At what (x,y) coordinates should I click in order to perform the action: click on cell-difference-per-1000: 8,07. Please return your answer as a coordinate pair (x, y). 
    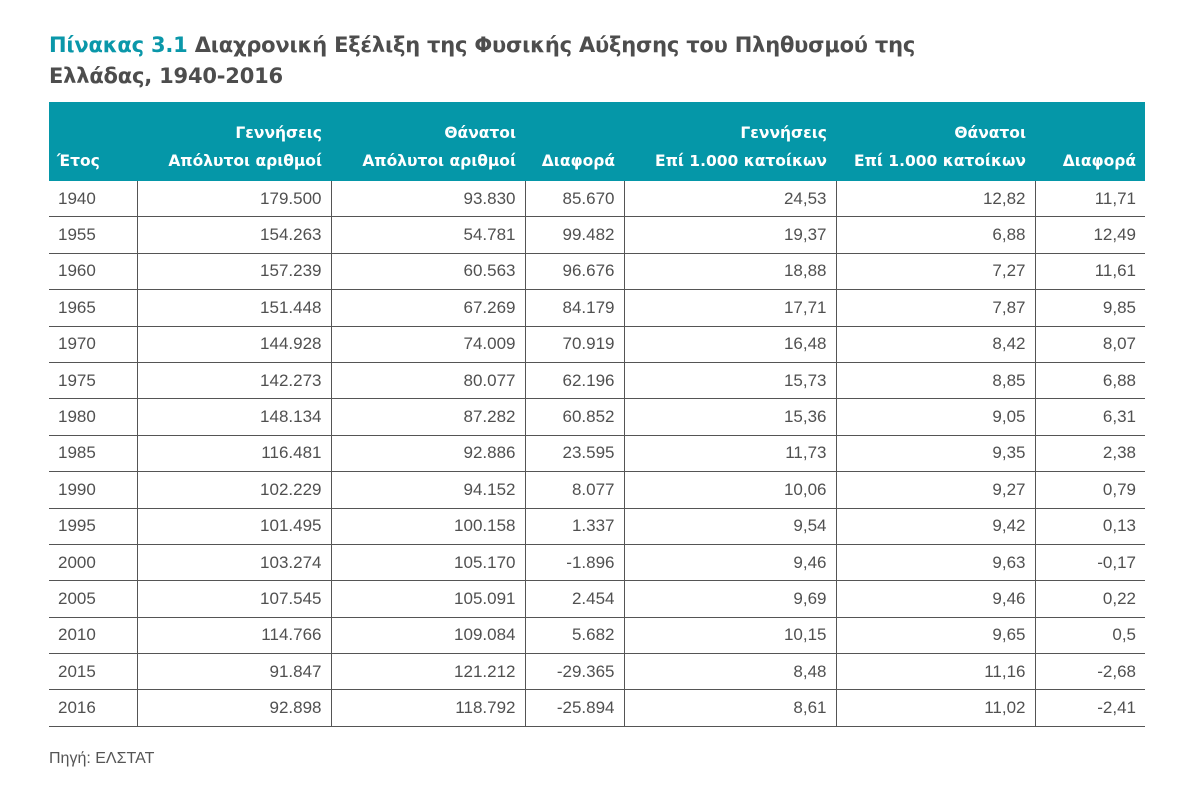
    Looking at the image, I should click on (1089, 344).